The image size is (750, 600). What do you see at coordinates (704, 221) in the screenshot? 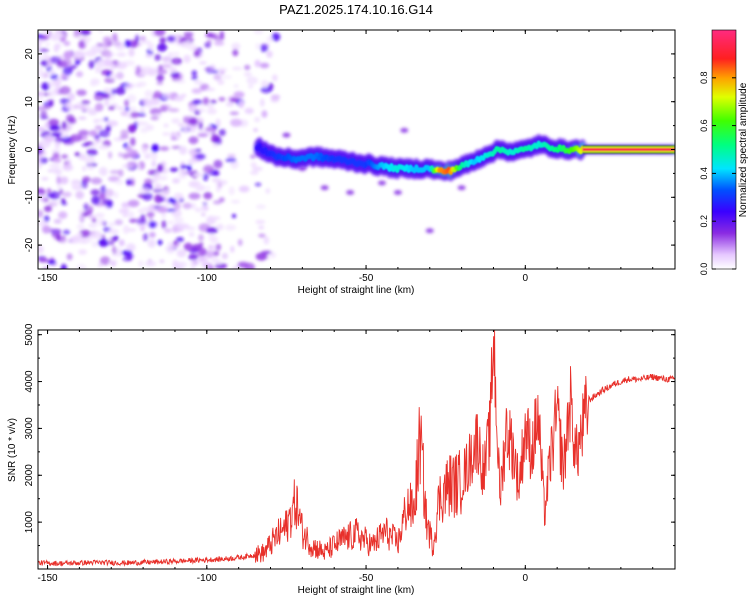
I see `colorbar-tick-label: 0.2` at bounding box center [704, 221].